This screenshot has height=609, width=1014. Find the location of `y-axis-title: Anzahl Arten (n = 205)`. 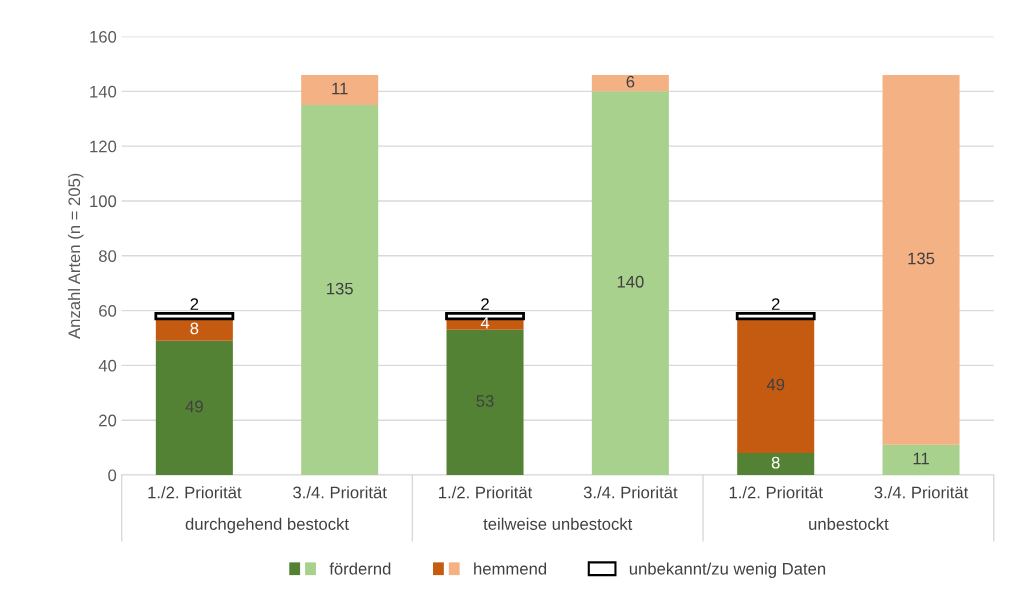

y-axis-title: Anzahl Arten (n = 205) is located at coordinates (75, 256).